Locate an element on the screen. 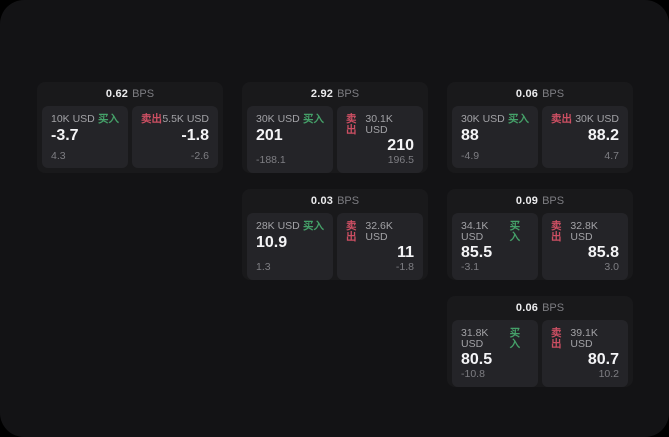 The image size is (669, 437). buy-quote-panel: 10K USD 买入 -3.7 4.3 is located at coordinates (85, 137).